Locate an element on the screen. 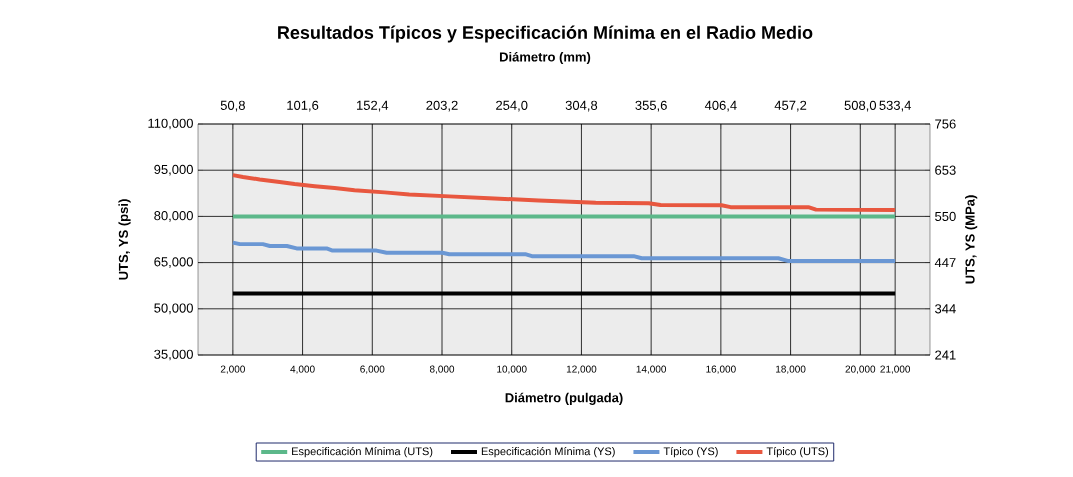 This screenshot has width=1073, height=477. y2-tick-label: 241 is located at coordinates (945, 355).